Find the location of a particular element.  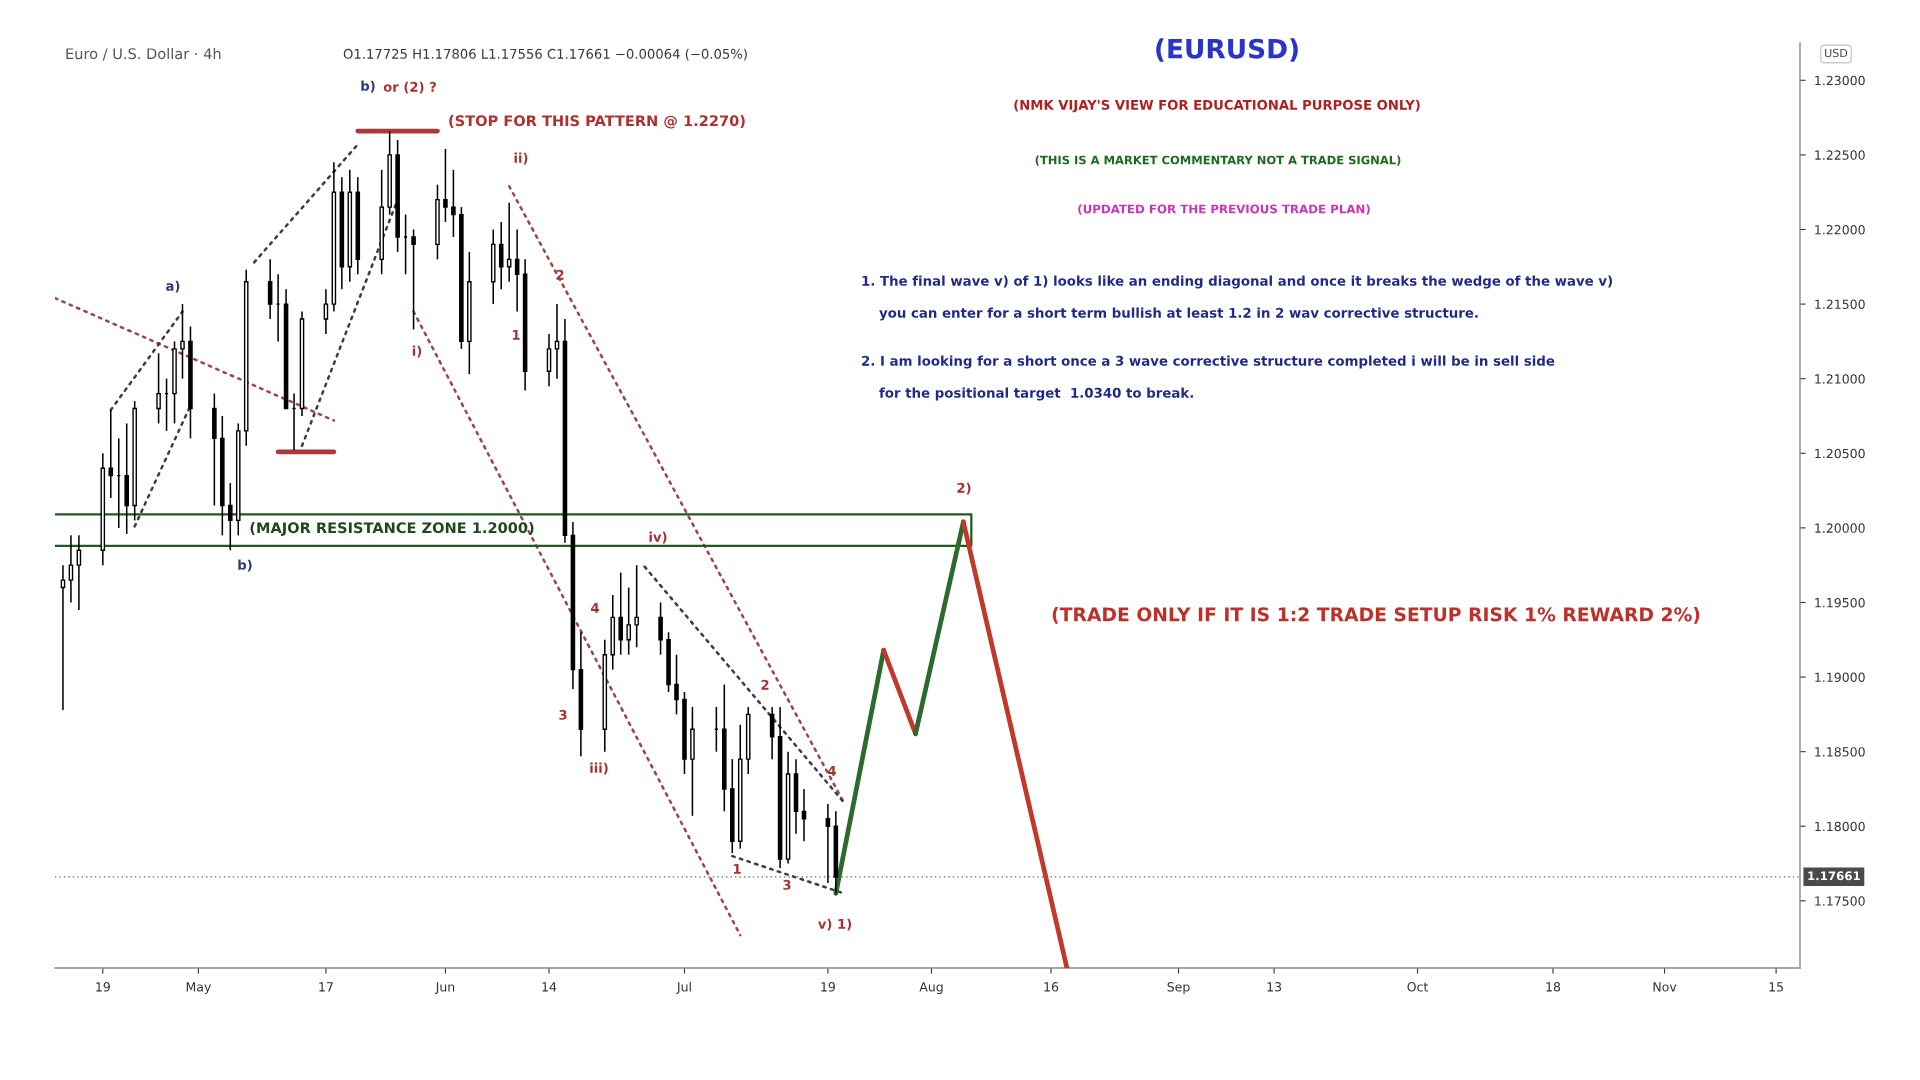

chart-subtitle: Euro / U.S. Dollar · 4h is located at coordinates (143, 54).